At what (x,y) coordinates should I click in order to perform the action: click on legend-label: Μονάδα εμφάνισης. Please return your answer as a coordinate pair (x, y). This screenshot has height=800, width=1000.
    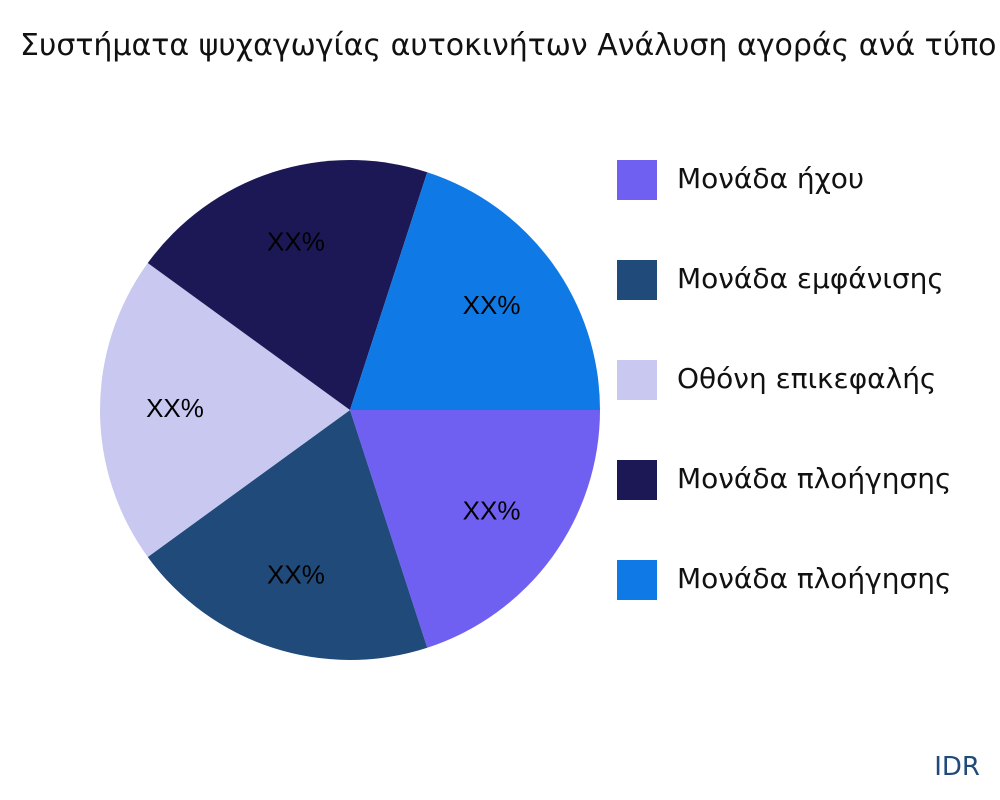
    Looking at the image, I should click on (810, 278).